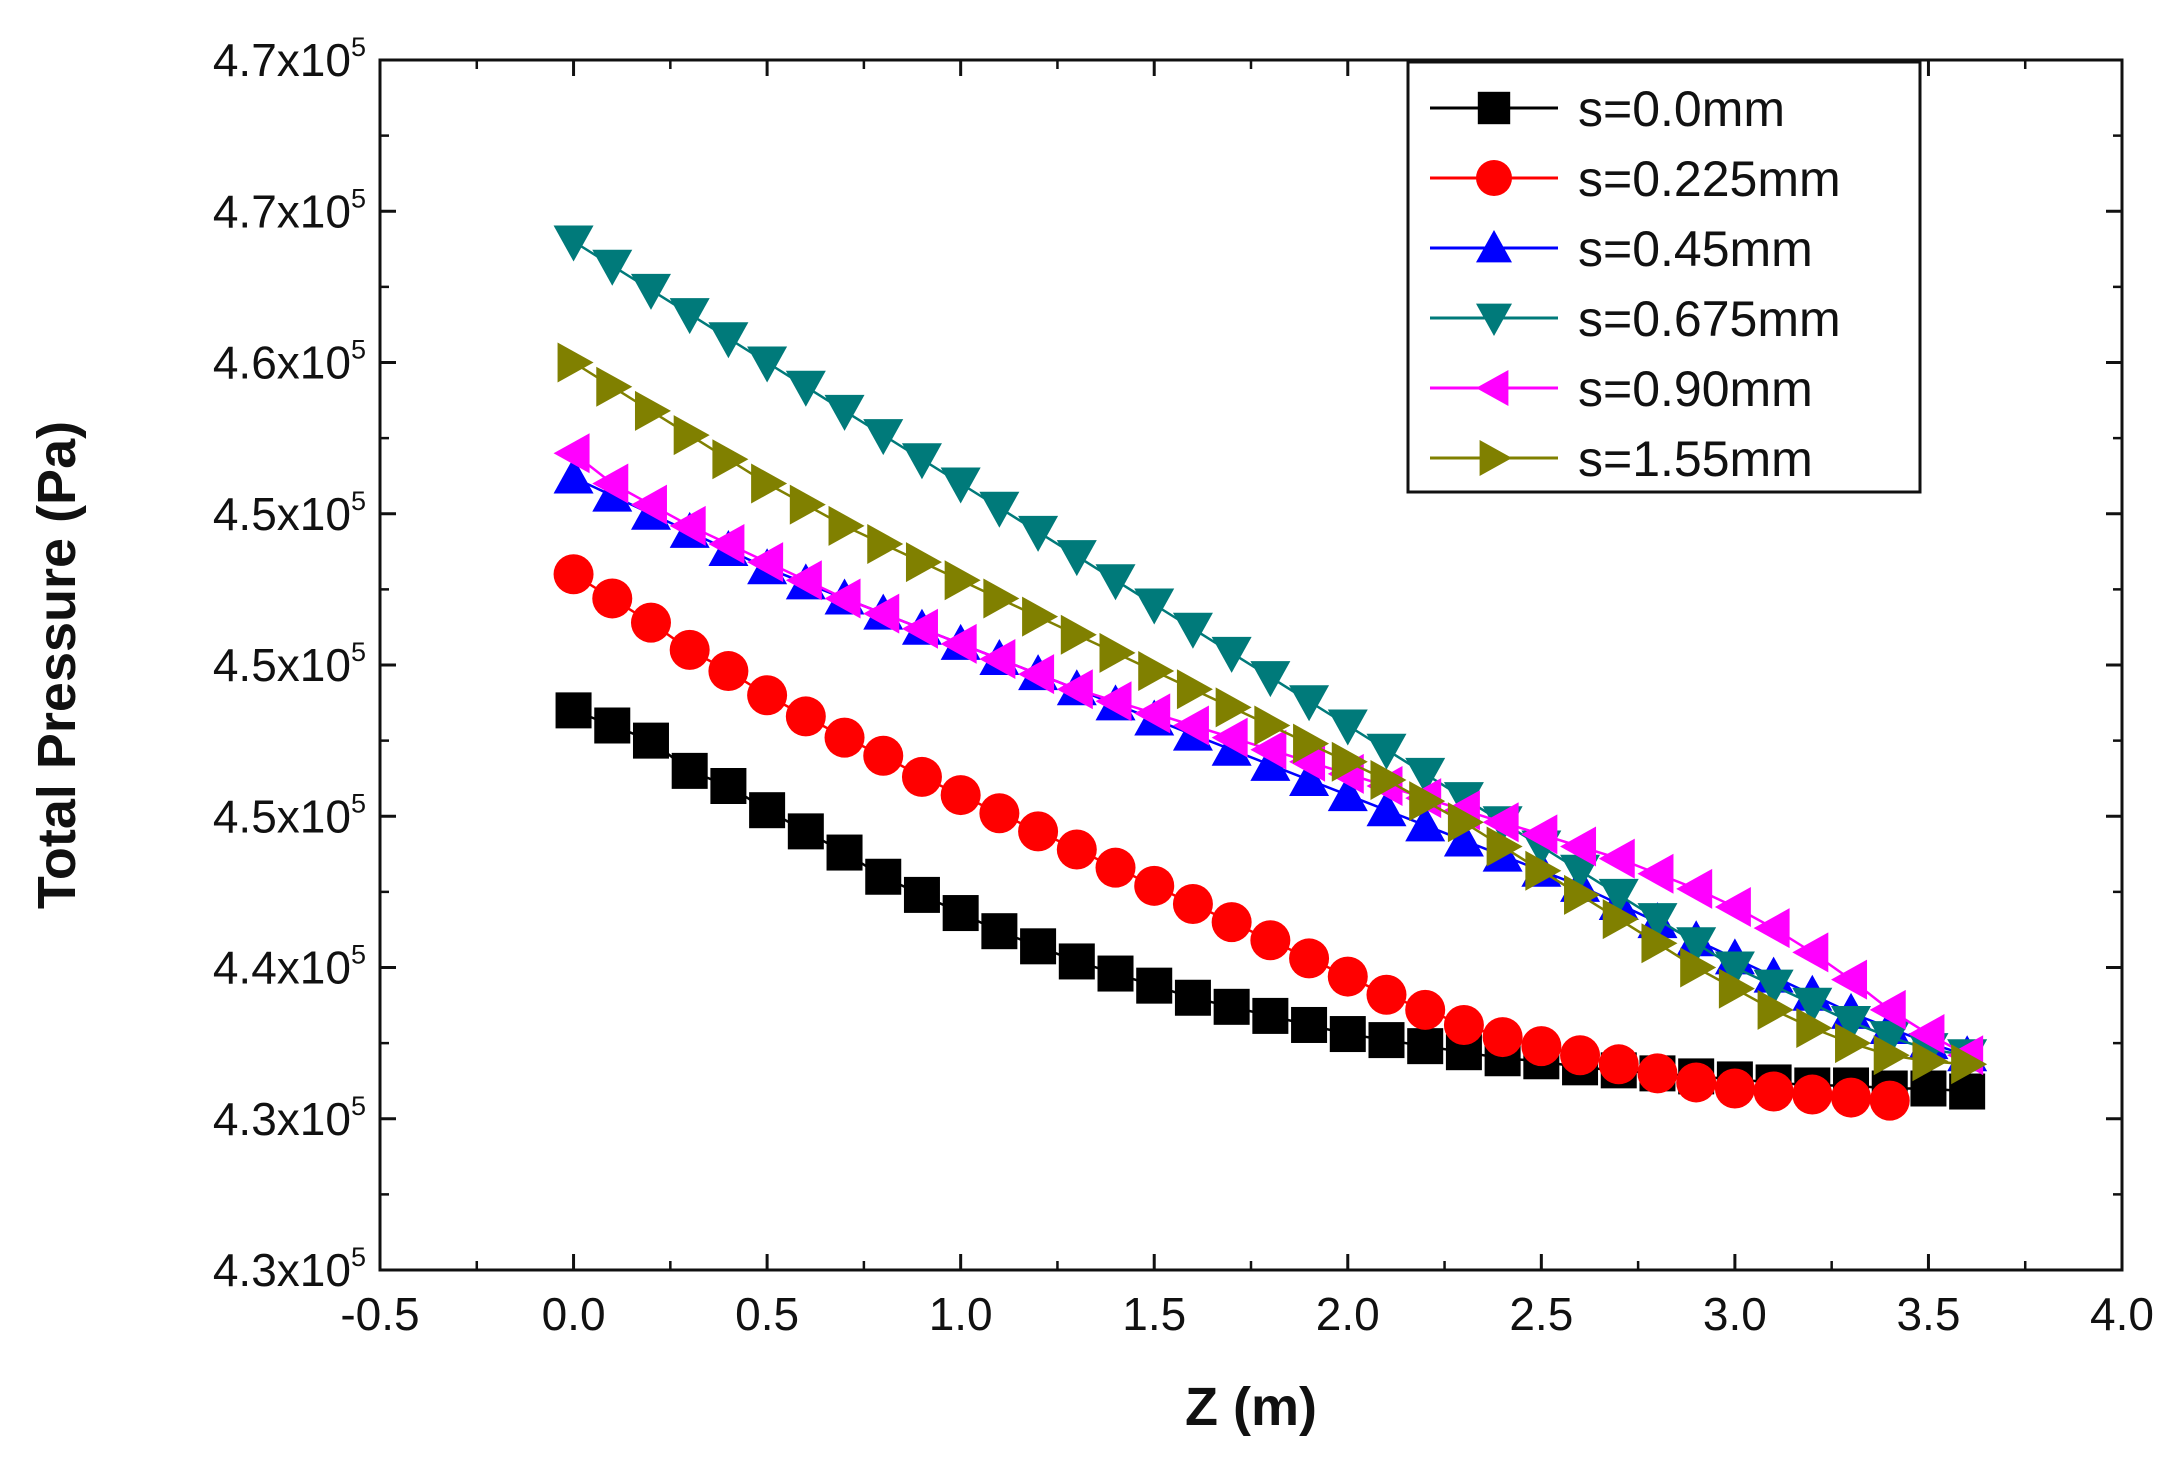 This screenshot has width=2179, height=1468. I want to click on legend-entry: s=0.225mm, so click(1635, 179).